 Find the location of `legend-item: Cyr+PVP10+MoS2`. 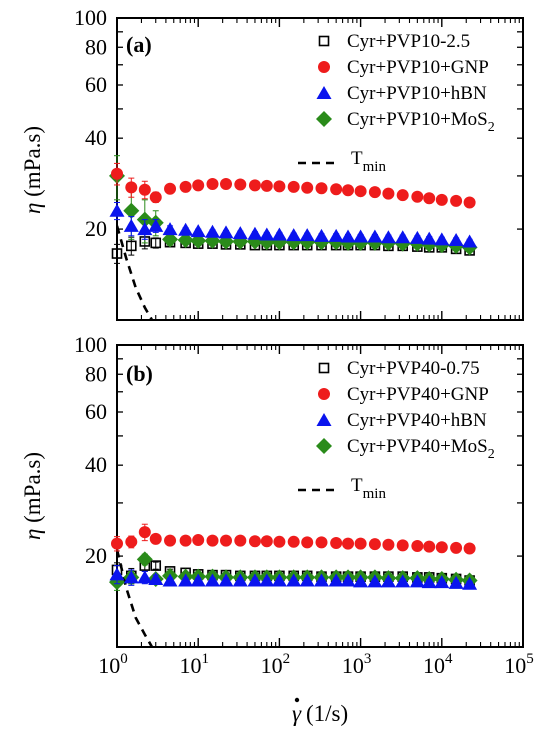

legend-item: Cyr+PVP10+MoS2 is located at coordinates (405, 122).